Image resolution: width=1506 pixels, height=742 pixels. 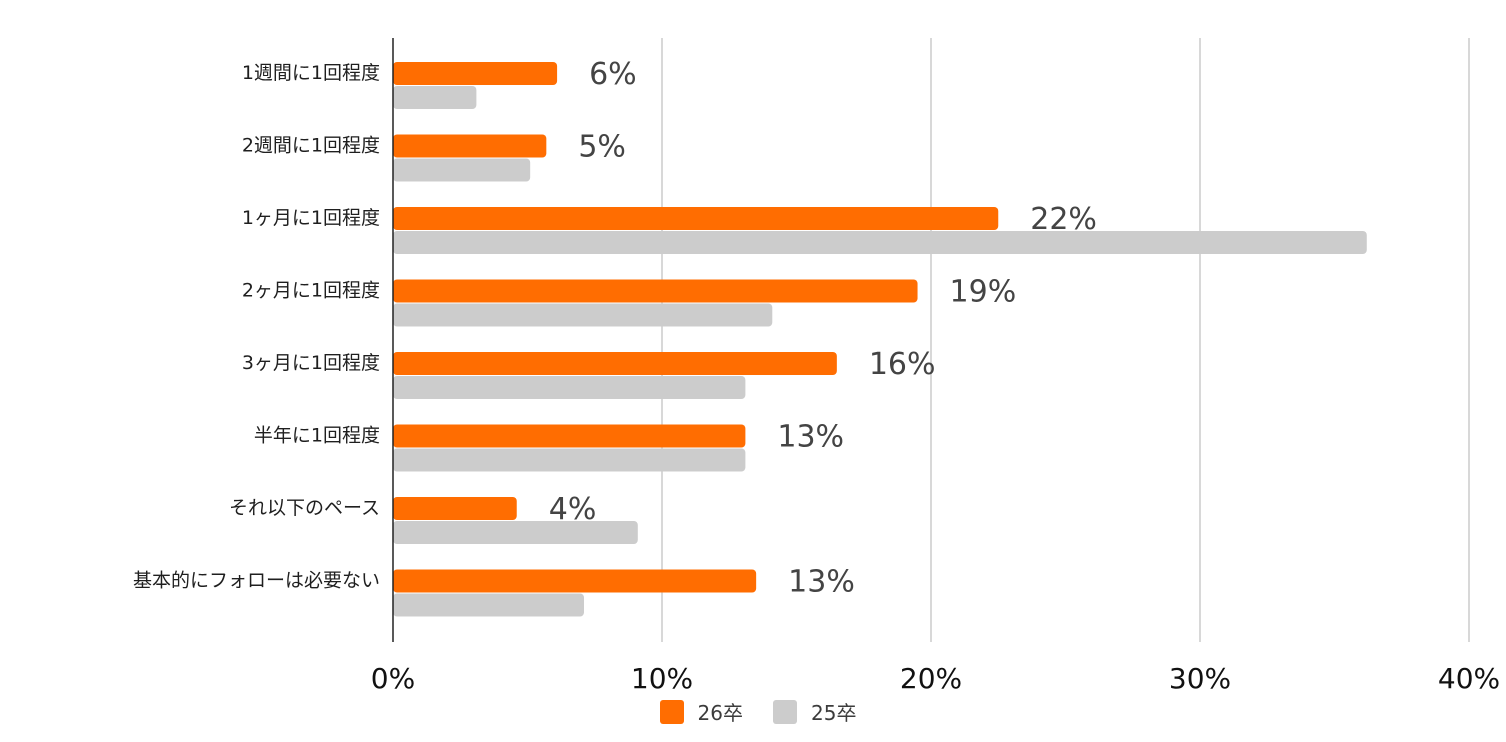 What do you see at coordinates (834, 713) in the screenshot?
I see `legend-label-25sotsu: 25卒` at bounding box center [834, 713].